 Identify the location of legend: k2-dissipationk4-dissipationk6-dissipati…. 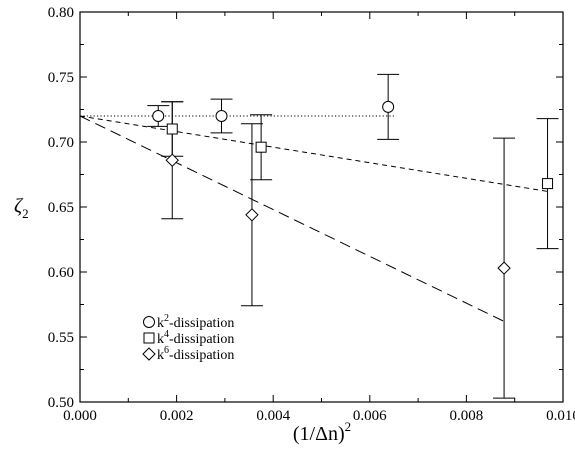
(188, 338).